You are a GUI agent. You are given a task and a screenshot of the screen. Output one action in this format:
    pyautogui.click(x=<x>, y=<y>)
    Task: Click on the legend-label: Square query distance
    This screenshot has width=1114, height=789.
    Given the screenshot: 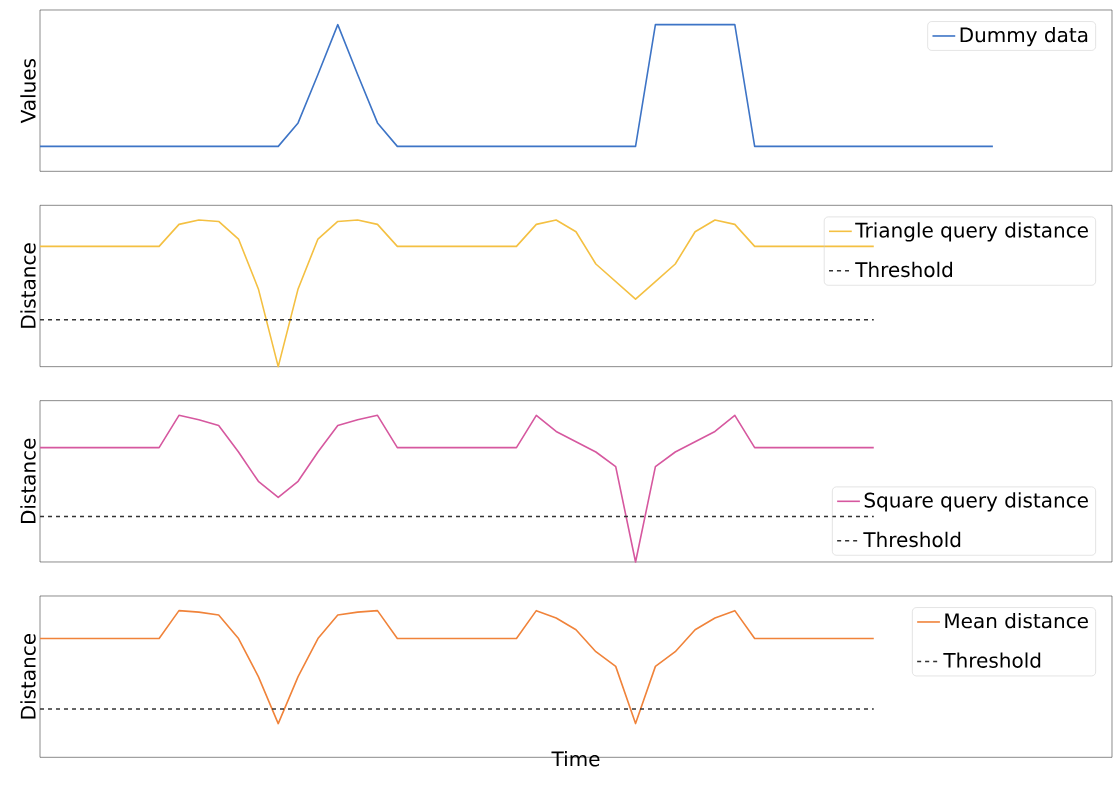 What is the action you would take?
    pyautogui.click(x=976, y=502)
    